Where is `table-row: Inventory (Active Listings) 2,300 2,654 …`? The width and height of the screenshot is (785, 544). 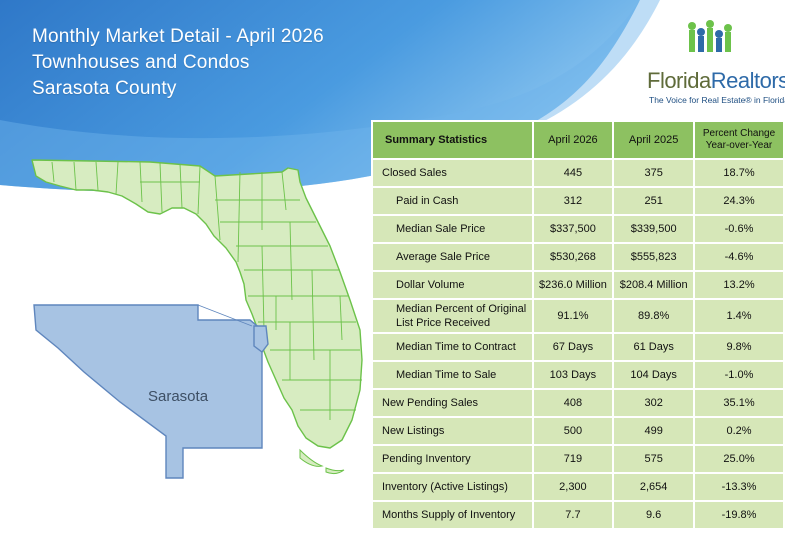
table-row: Inventory (Active Listings) 2,300 2,654 … is located at coordinates (578, 487).